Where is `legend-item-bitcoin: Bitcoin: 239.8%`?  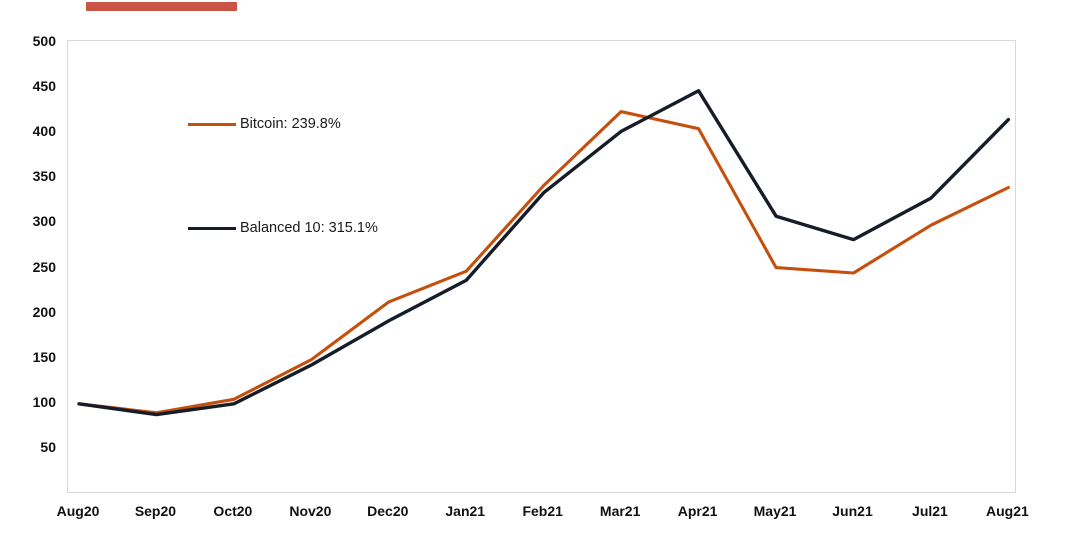 legend-item-bitcoin: Bitcoin: 239.8% is located at coordinates (264, 124).